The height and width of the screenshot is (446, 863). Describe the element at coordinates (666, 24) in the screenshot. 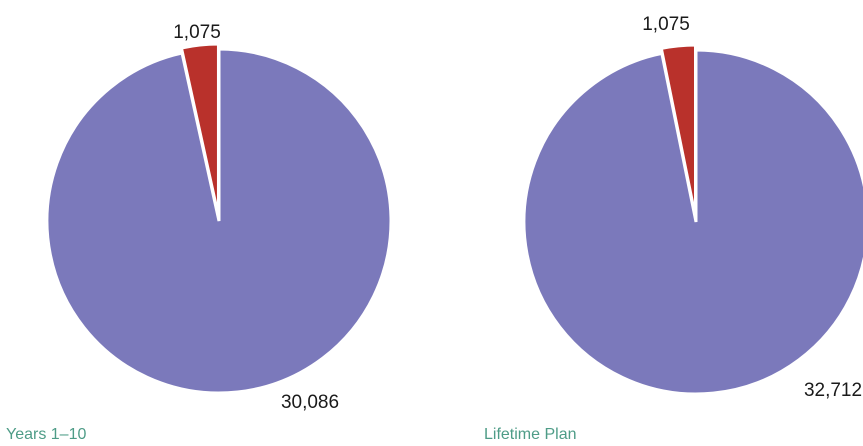

I see `slice-label-lifetime-plan-small: 1,075` at that location.